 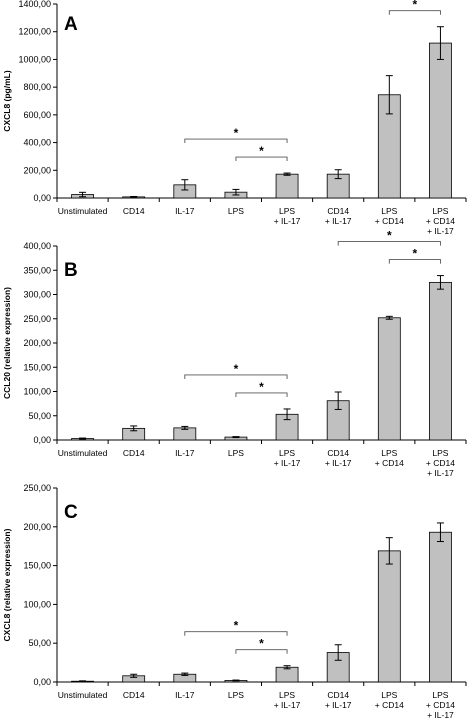 I want to click on y-tick-label: 800,00, so click(x=37, y=87).